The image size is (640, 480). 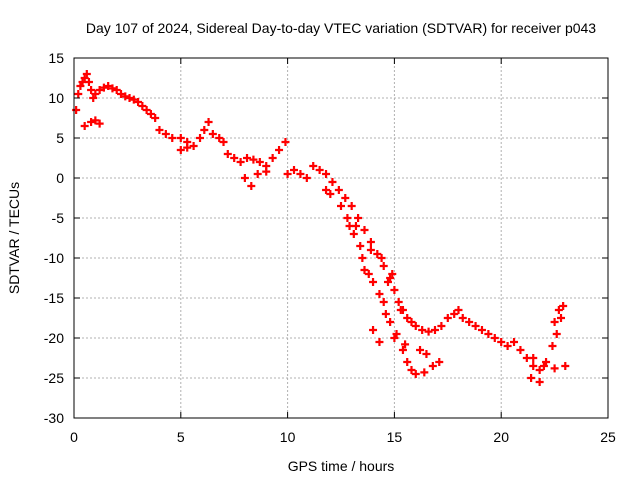 I want to click on y-axis-label: SDTVAR / TECUs, so click(x=14, y=238).